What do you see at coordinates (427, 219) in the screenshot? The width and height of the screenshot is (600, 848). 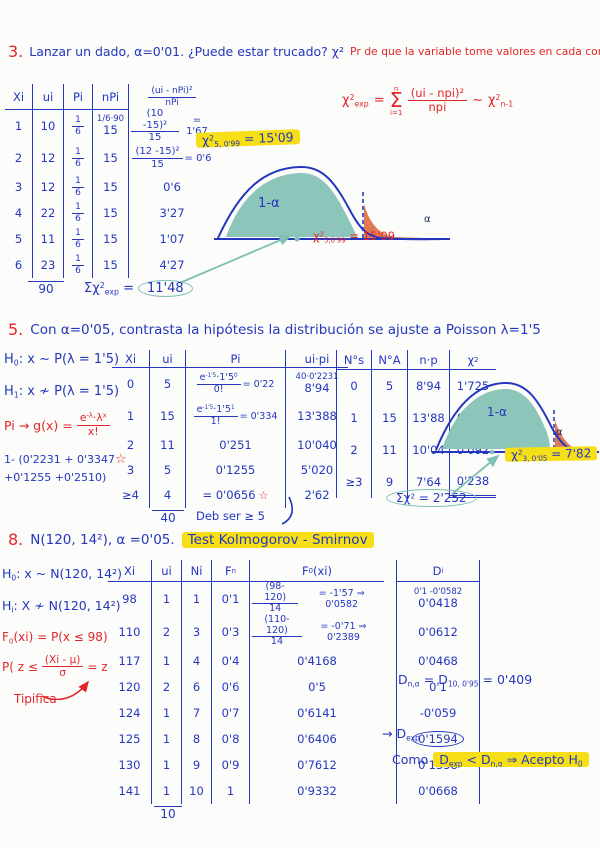 I see `p3-curve-tail-label: α` at bounding box center [427, 219].